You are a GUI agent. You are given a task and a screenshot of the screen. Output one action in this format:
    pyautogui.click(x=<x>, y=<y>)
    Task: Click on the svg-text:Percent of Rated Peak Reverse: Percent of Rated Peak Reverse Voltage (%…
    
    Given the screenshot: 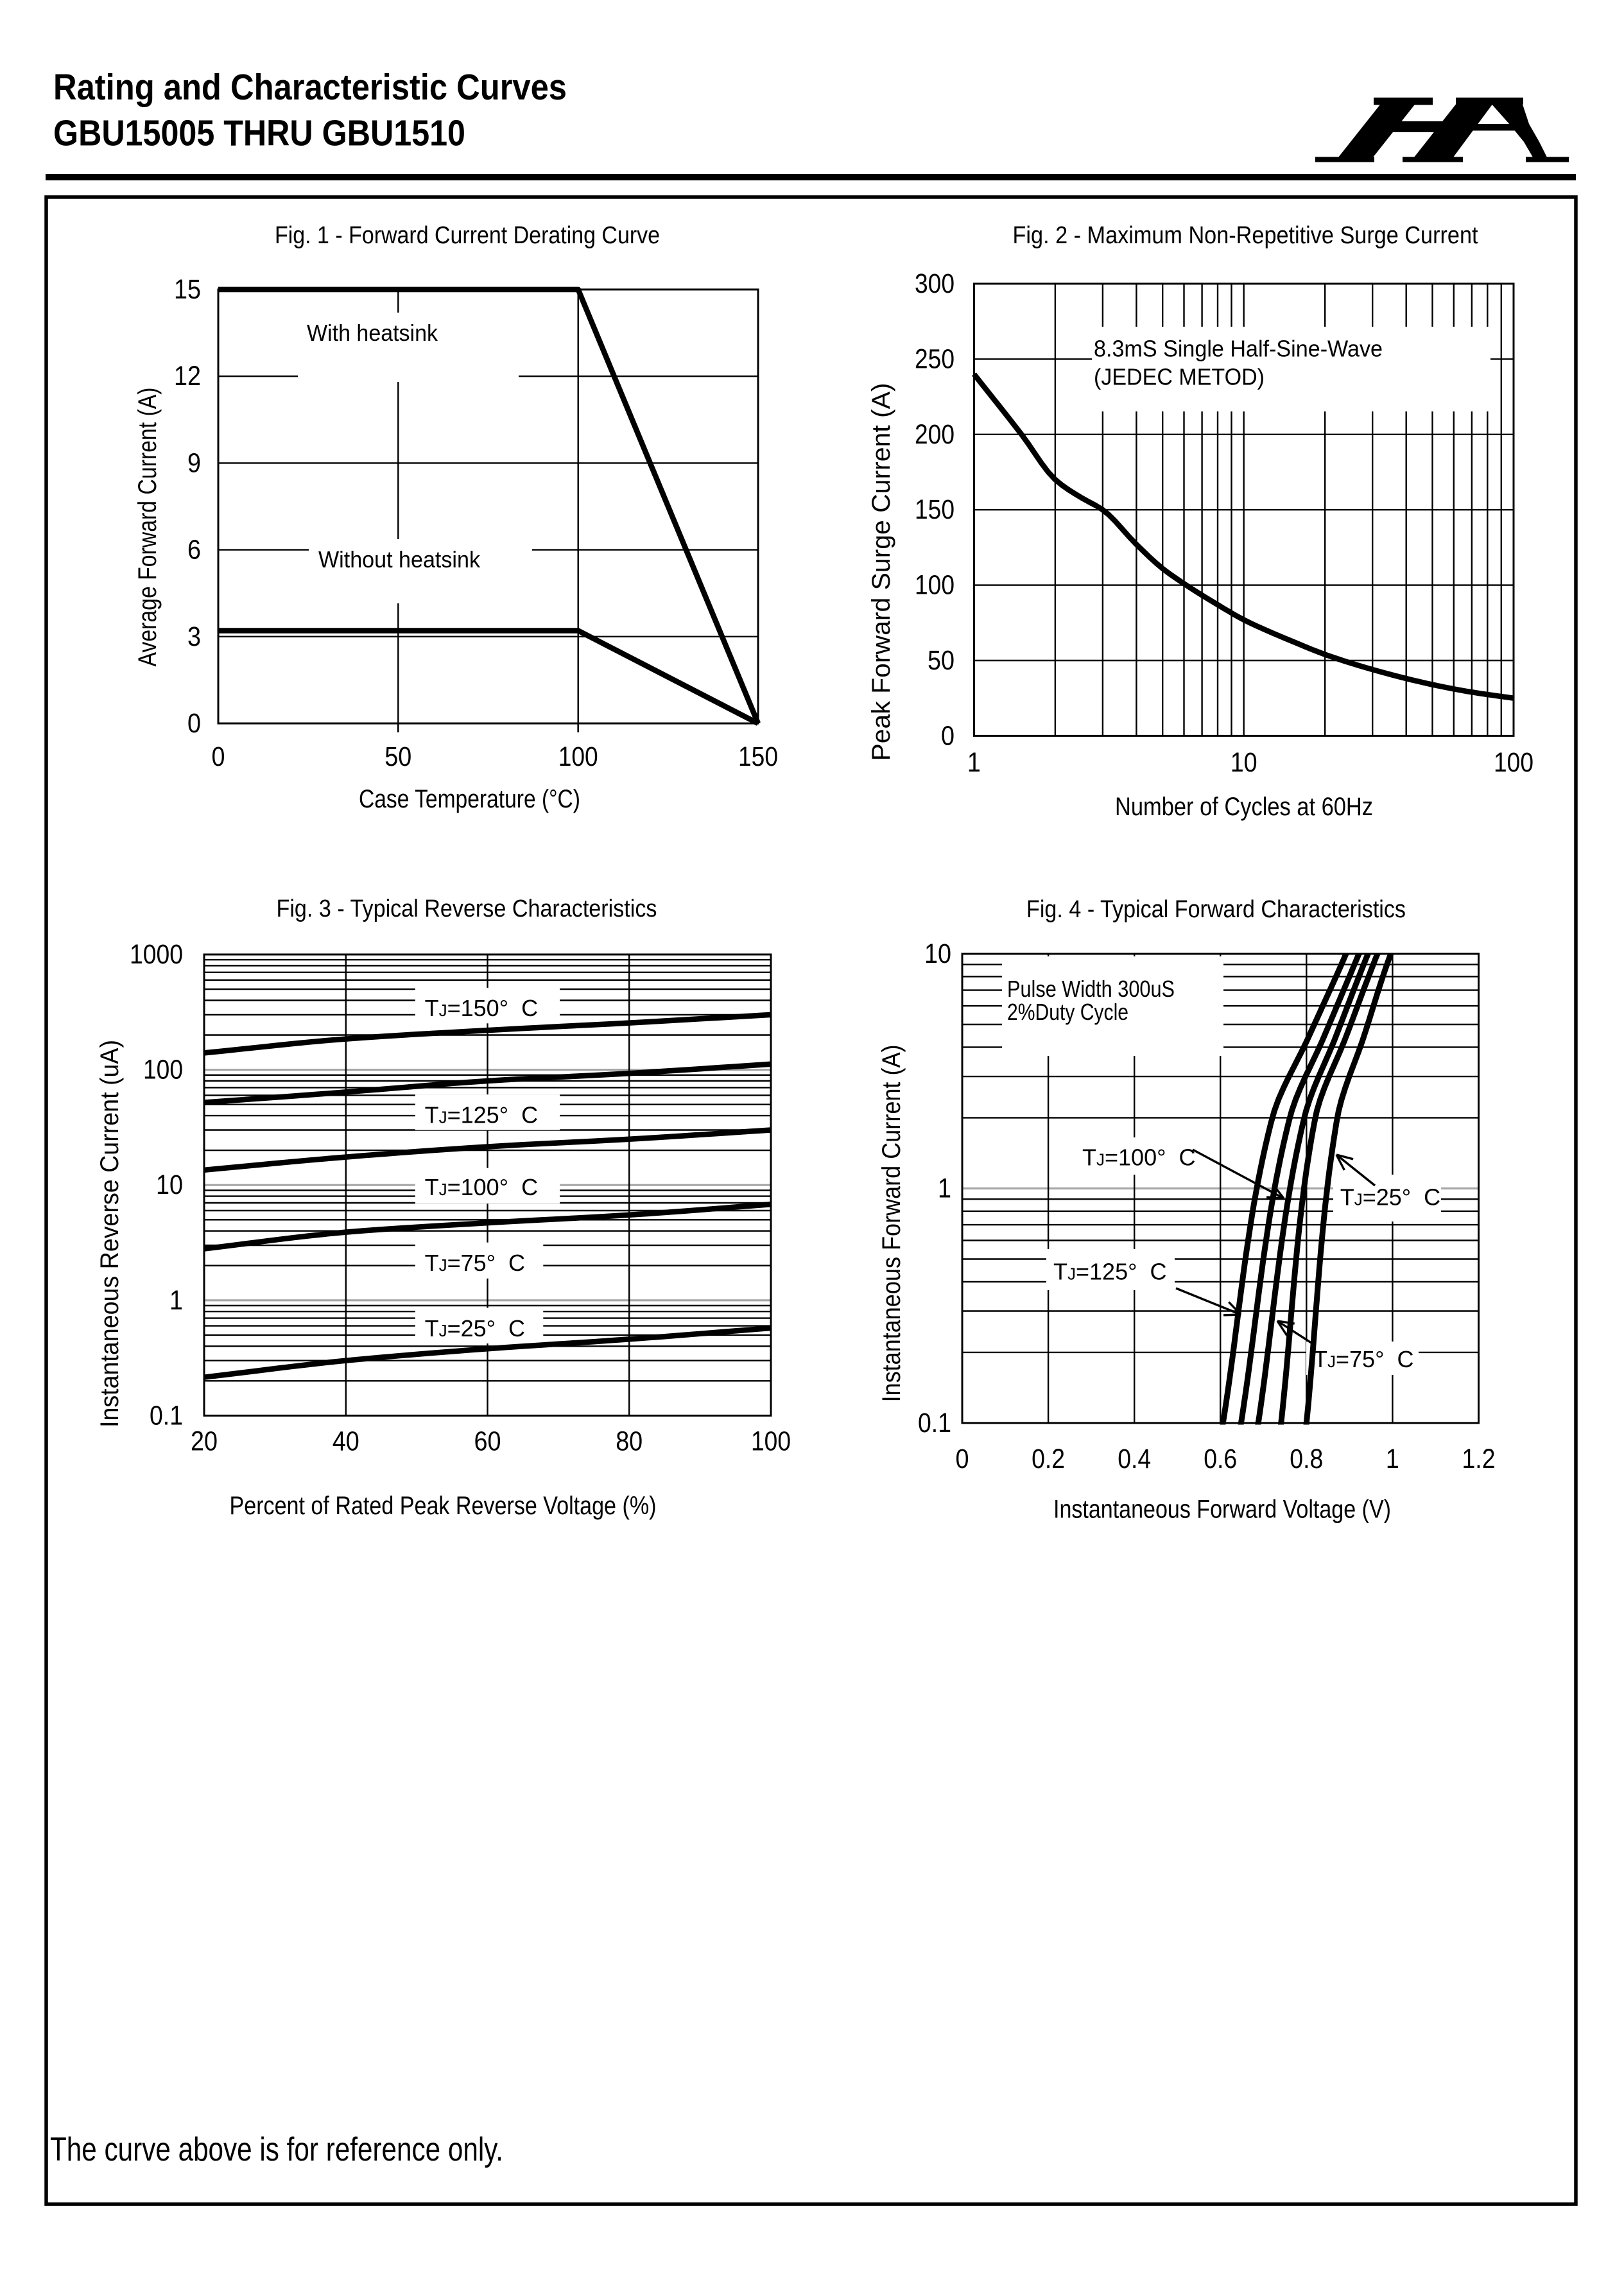 What is the action you would take?
    pyautogui.click(x=443, y=1506)
    